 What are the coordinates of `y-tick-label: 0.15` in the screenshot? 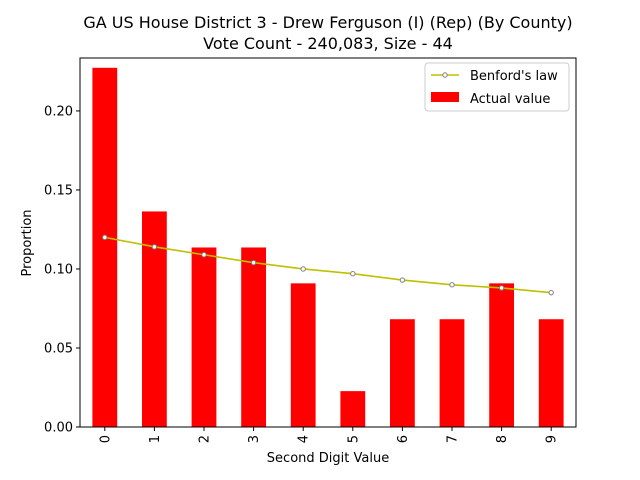 It's located at (58, 190).